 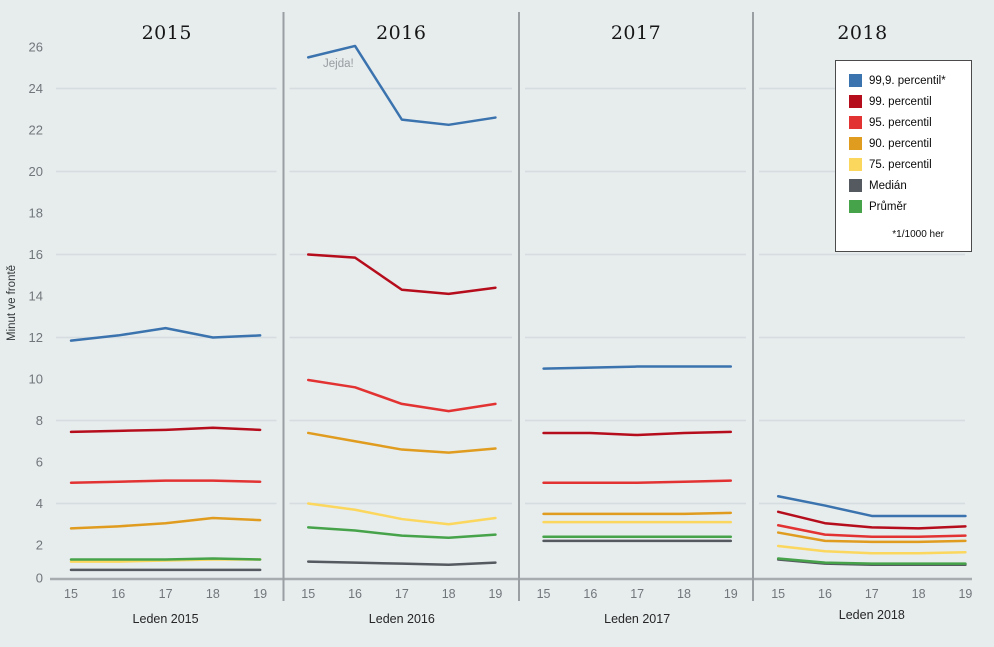 What do you see at coordinates (900, 143) in the screenshot?
I see `legend-label: 90. percentil` at bounding box center [900, 143].